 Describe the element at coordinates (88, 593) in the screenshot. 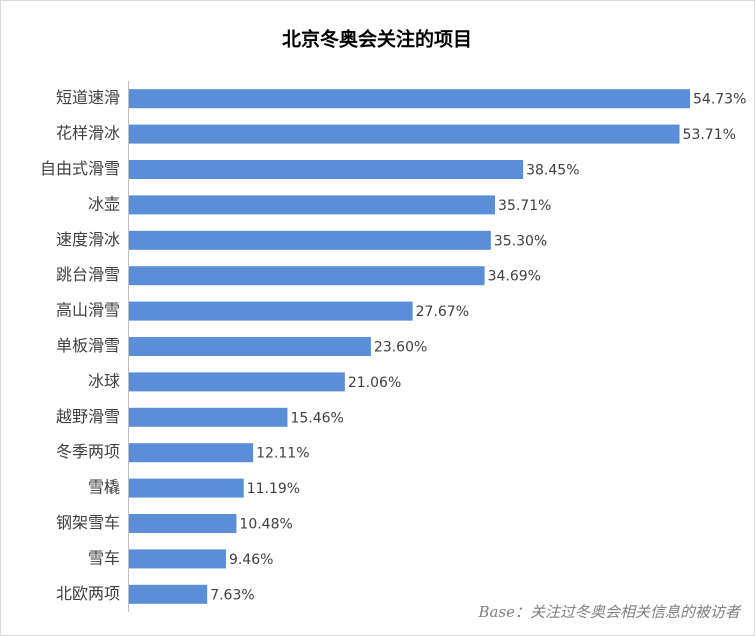

I see `category-label: 北欧两项` at that location.